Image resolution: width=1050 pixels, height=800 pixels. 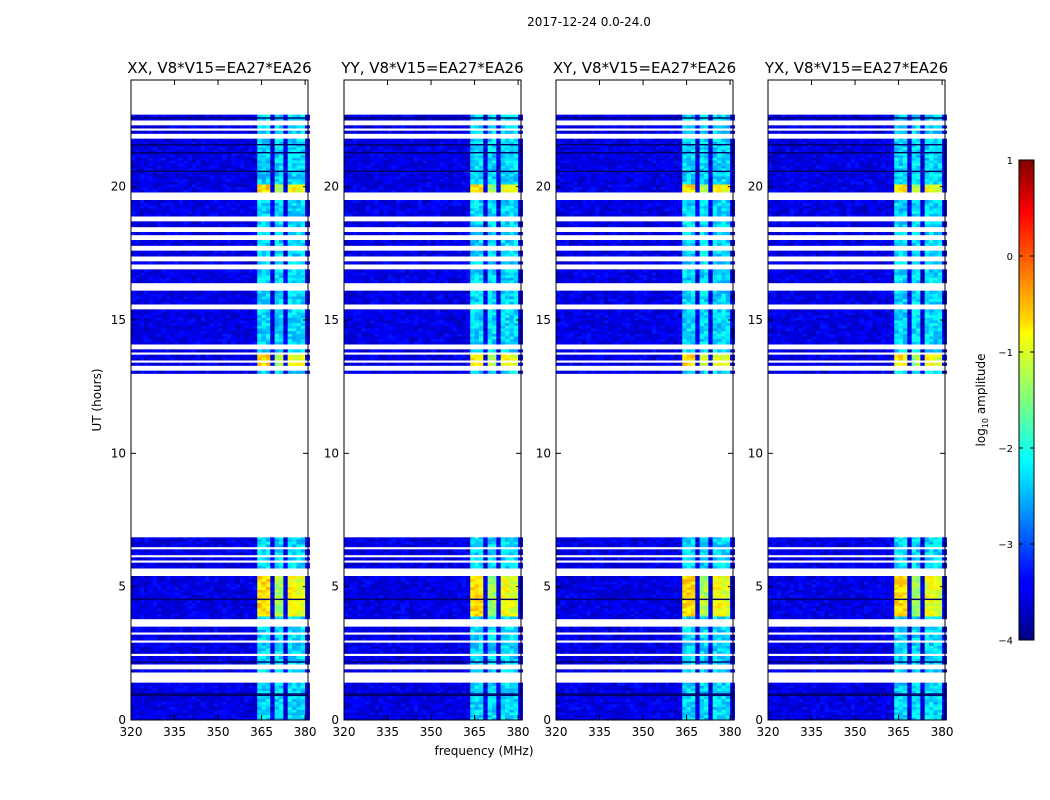 I want to click on x-tick-label: 365, so click(x=261, y=732).